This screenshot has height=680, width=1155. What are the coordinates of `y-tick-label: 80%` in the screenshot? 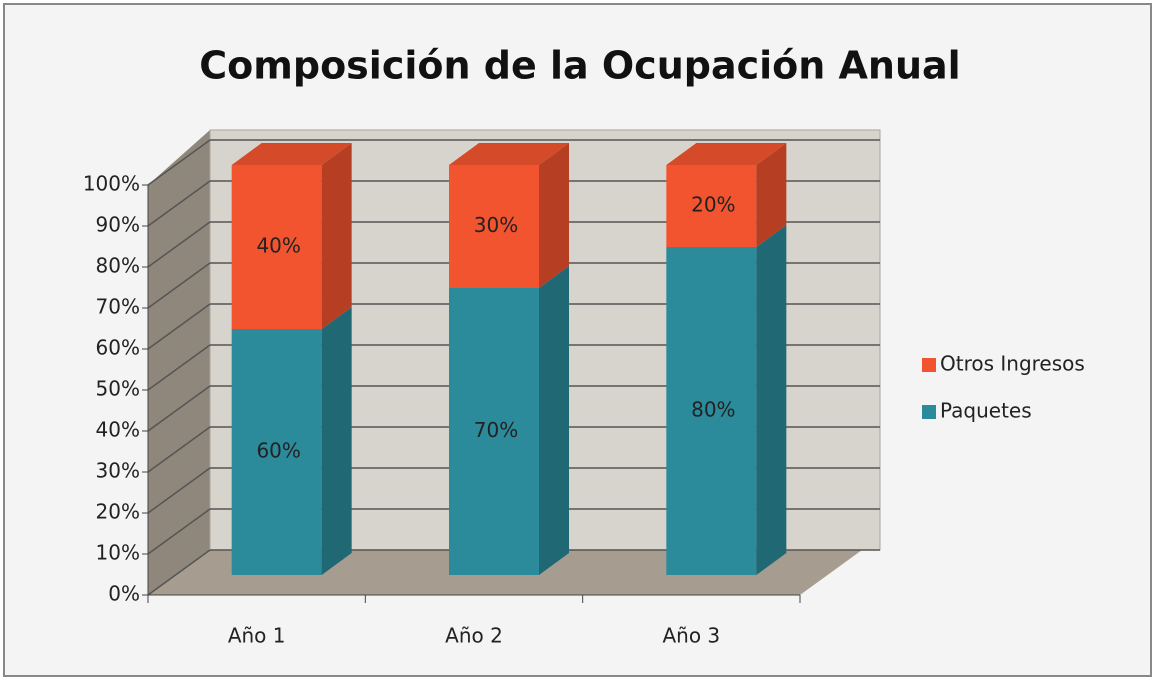 It's located at (118, 266).